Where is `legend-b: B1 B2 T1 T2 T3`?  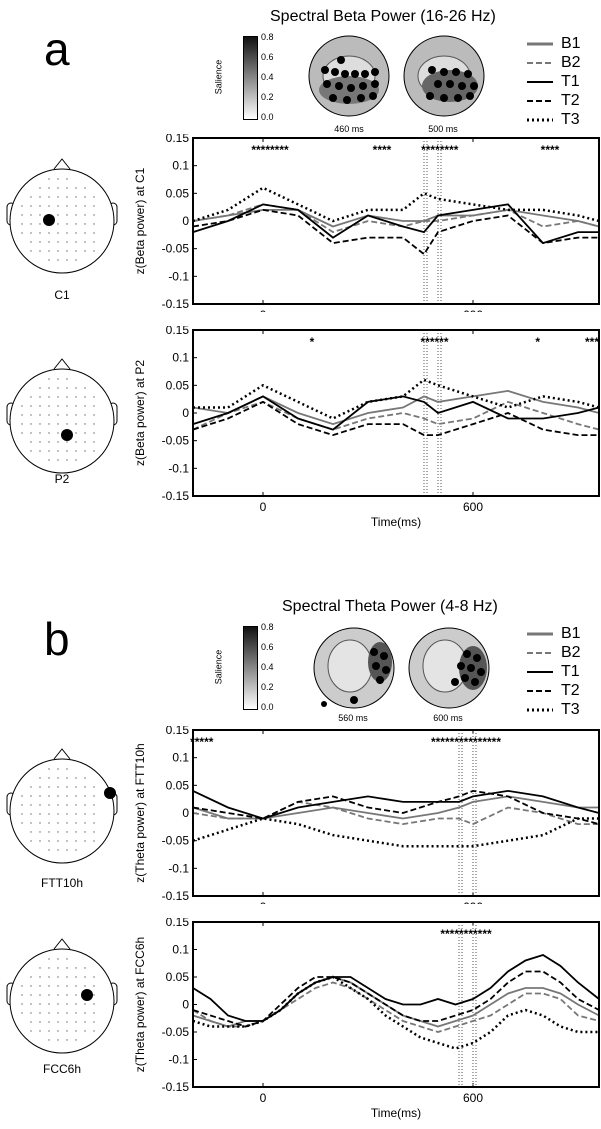
legend-b: B1 B2 T1 T2 T3 is located at coordinates (554, 671).